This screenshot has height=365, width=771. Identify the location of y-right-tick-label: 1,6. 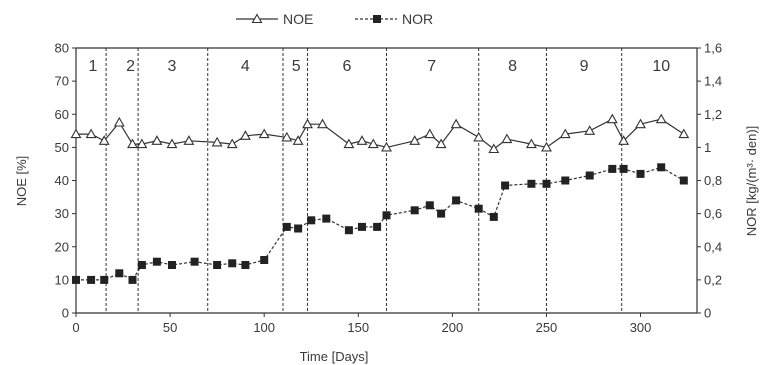
(713, 48).